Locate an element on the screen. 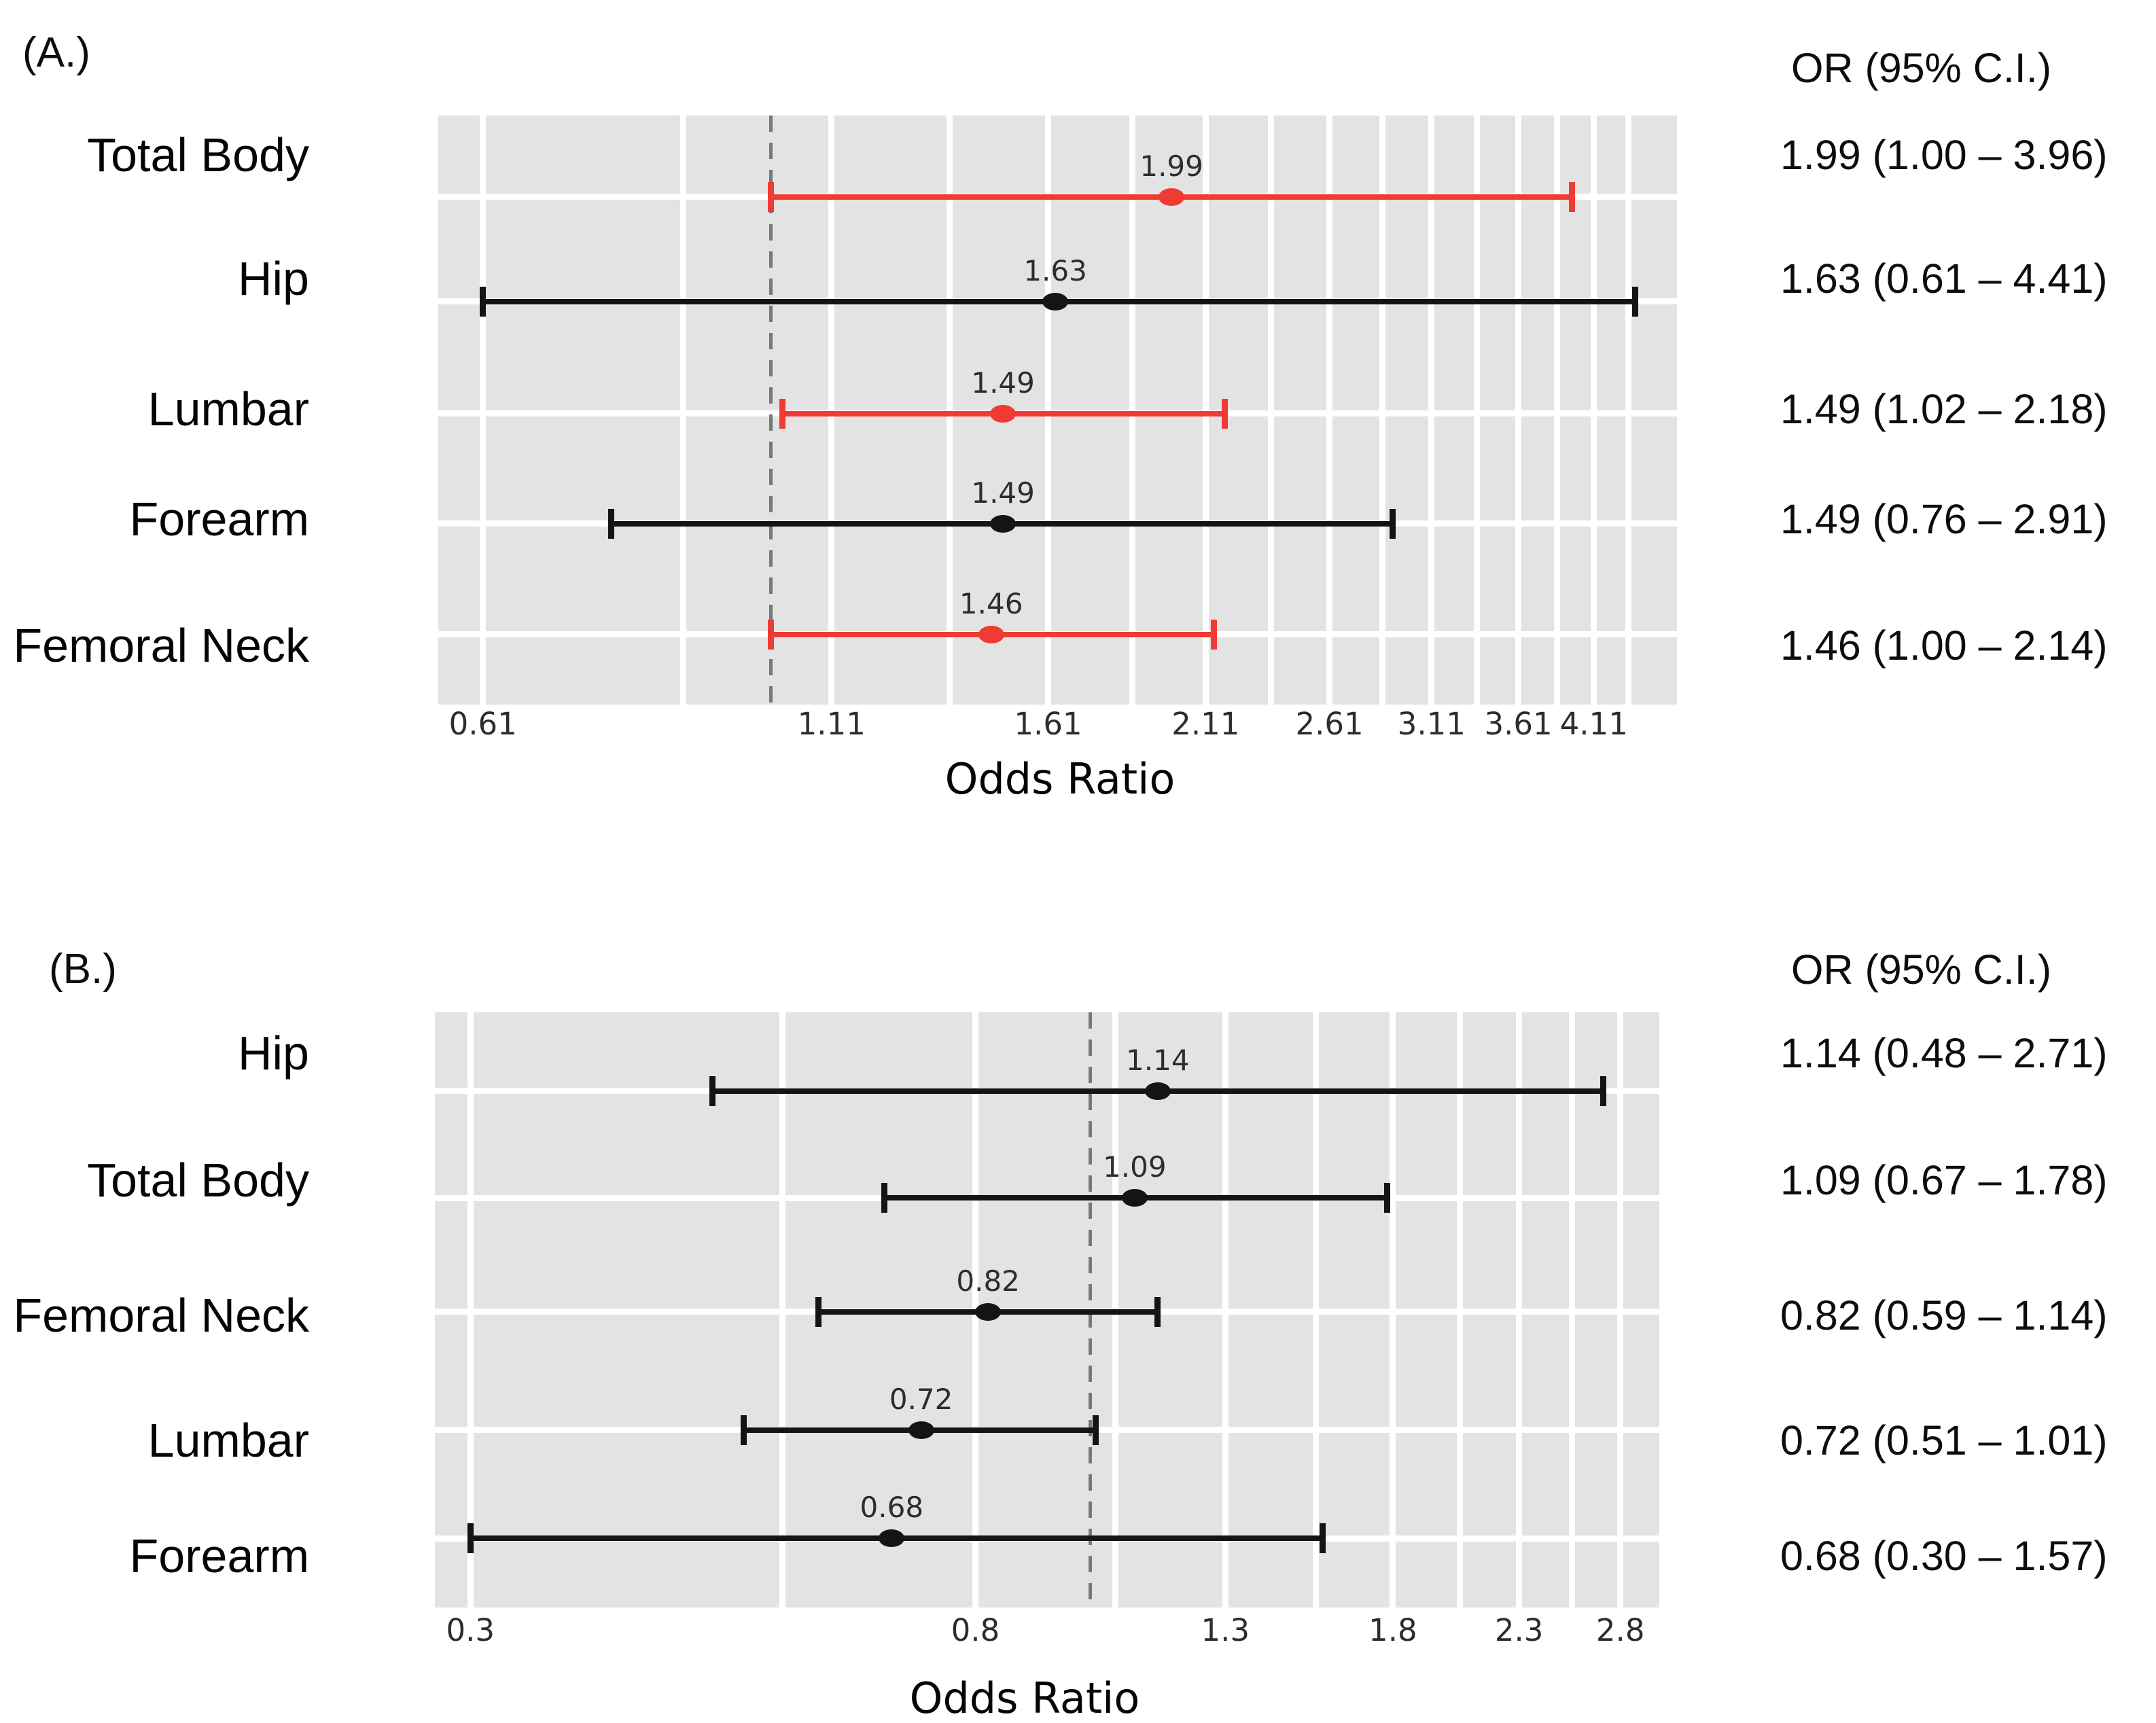 The width and height of the screenshot is (2156, 1723). or-ci-value: 1.46 (1.00 – 2.14) is located at coordinates (1944, 645).